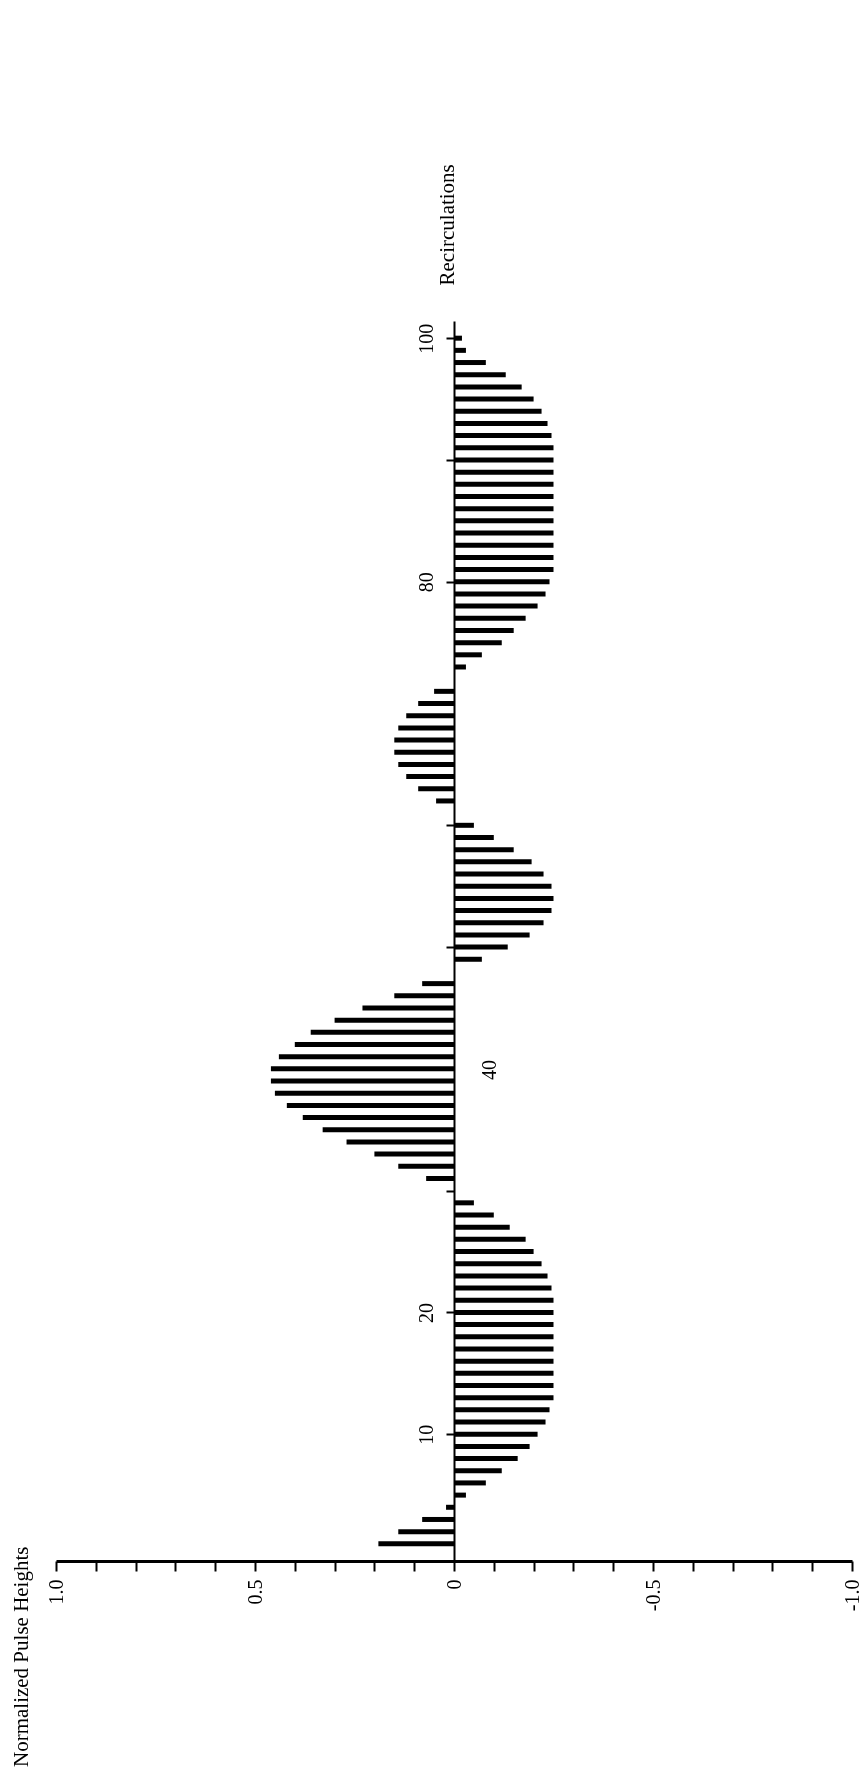 Image resolution: width=861 pixels, height=1774 pixels. Describe the element at coordinates (446, 225) in the screenshot. I see `y-axis-title: Recirculations` at that location.